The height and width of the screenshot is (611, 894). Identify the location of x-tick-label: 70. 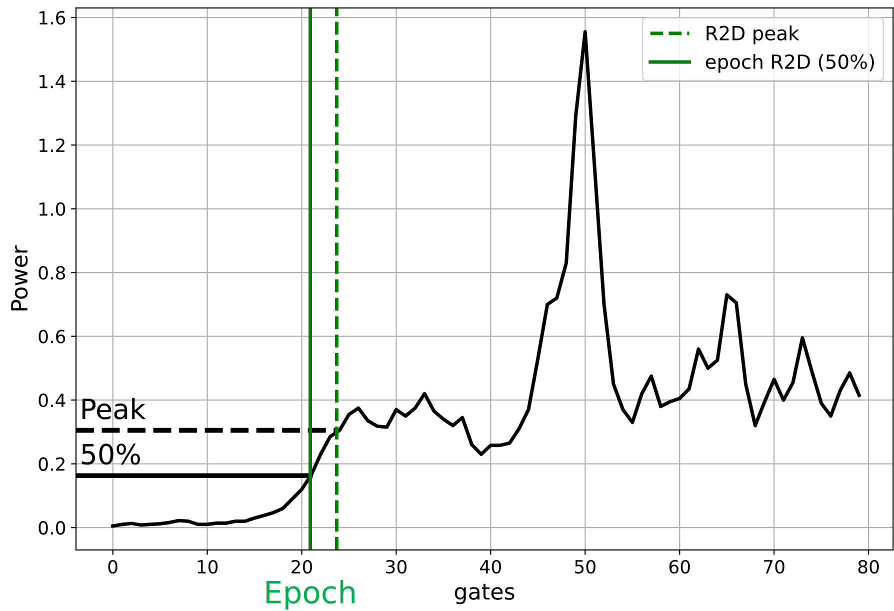
(774, 567).